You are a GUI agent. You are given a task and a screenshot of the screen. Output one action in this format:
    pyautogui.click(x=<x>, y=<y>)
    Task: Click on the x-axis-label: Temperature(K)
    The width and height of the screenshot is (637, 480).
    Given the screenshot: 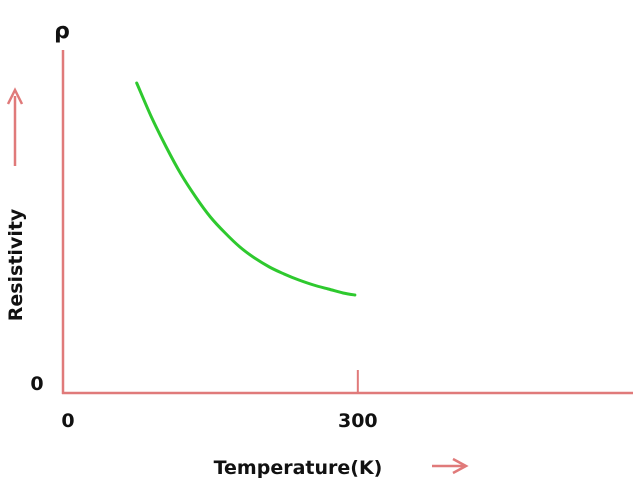 What is the action you would take?
    pyautogui.click(x=298, y=468)
    